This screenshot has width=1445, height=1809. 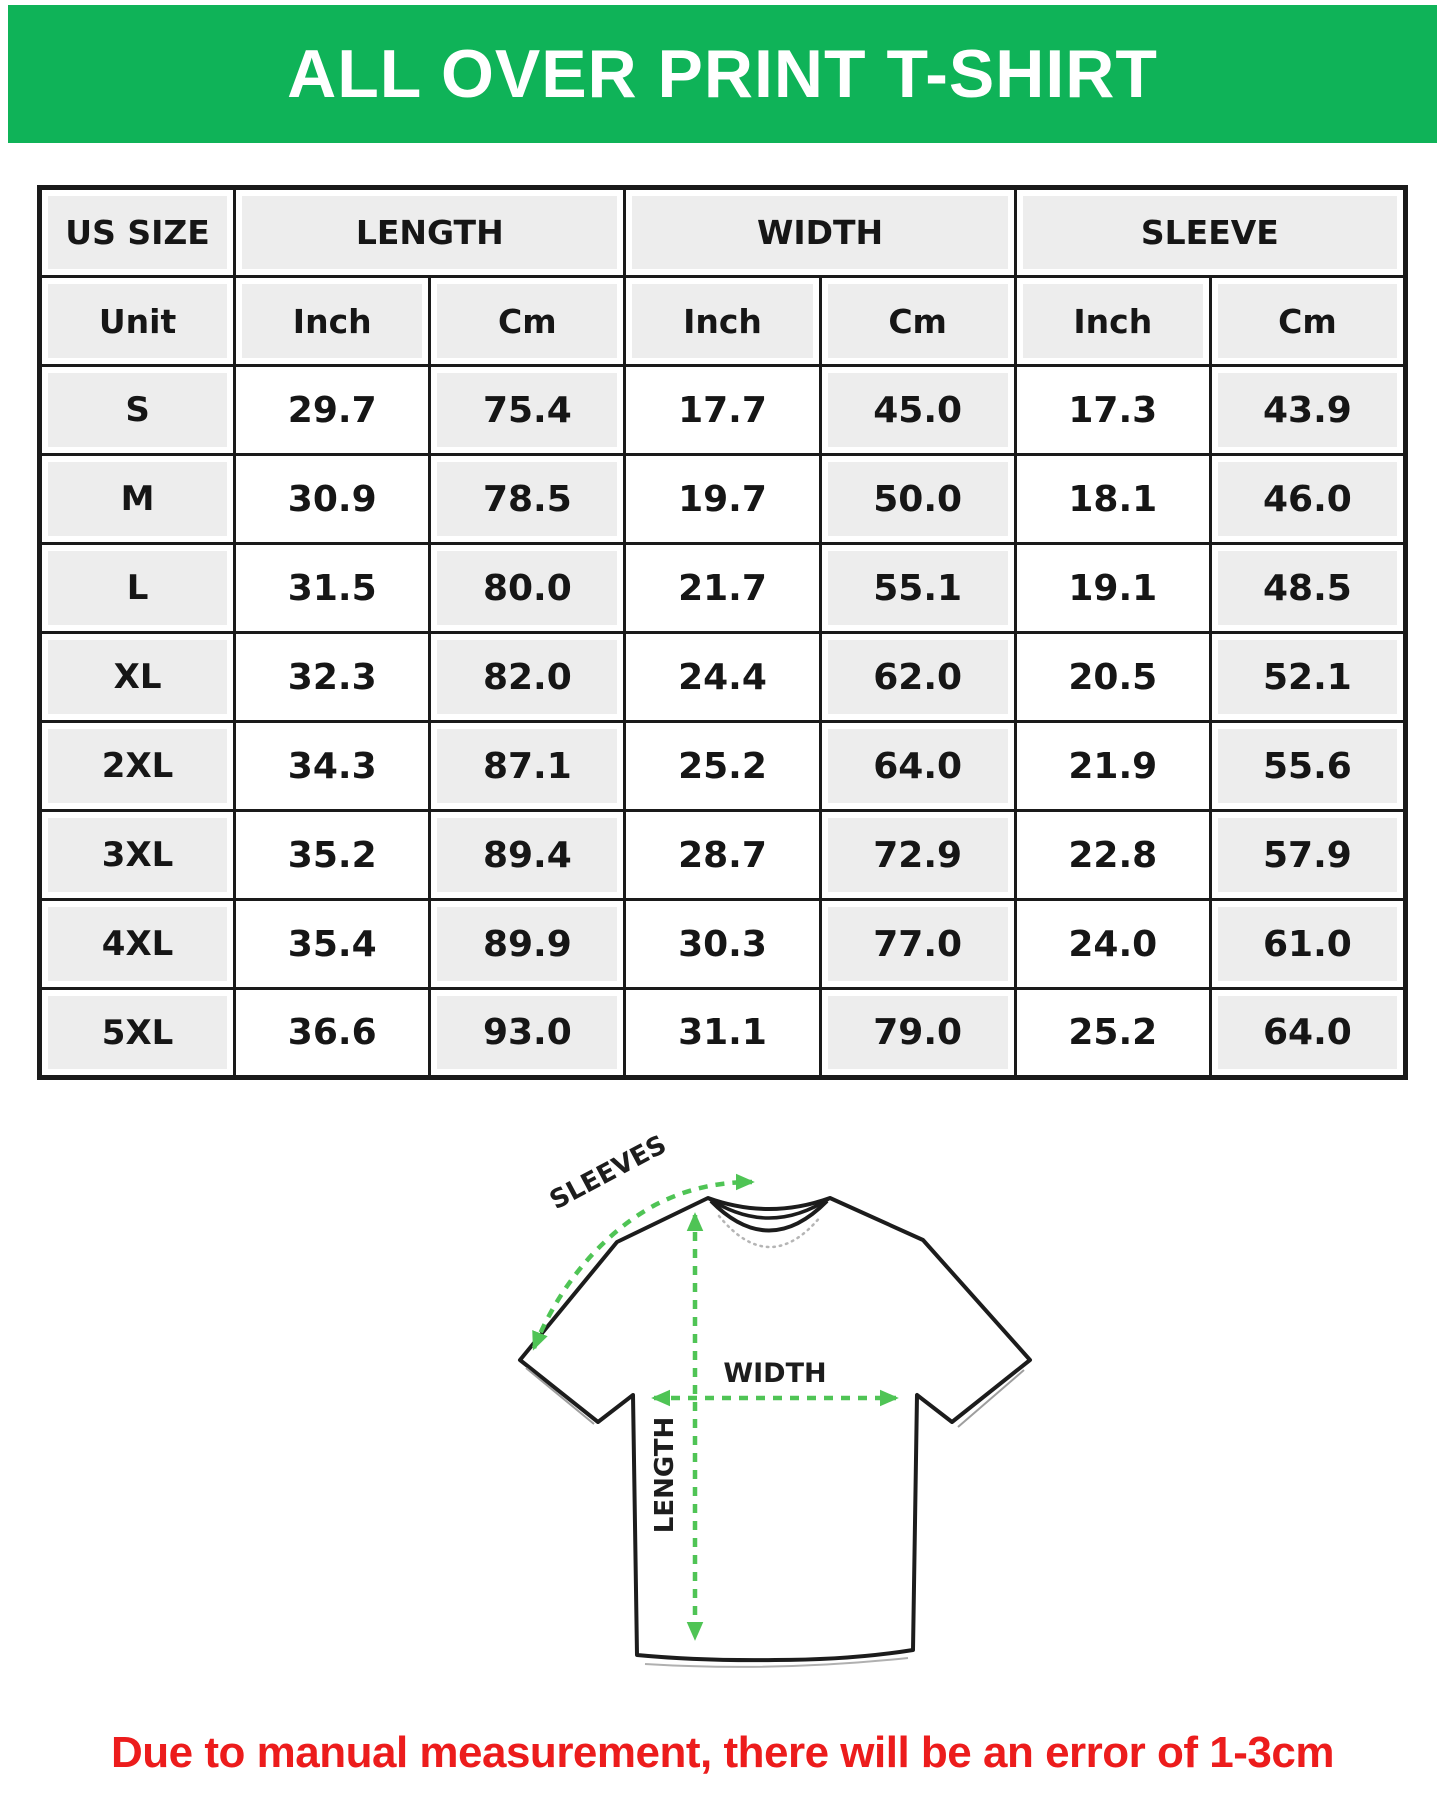 I want to click on value-cell: 87.1, so click(x=527, y=766).